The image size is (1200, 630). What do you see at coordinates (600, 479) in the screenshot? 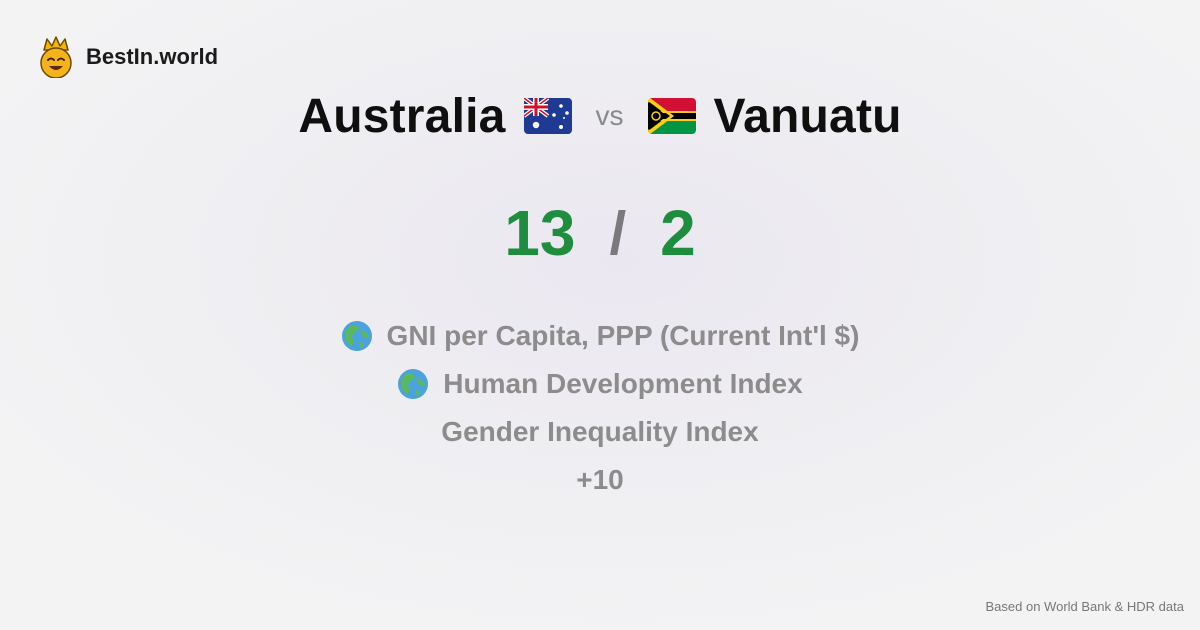
I see `more-metrics-count: +10` at bounding box center [600, 479].